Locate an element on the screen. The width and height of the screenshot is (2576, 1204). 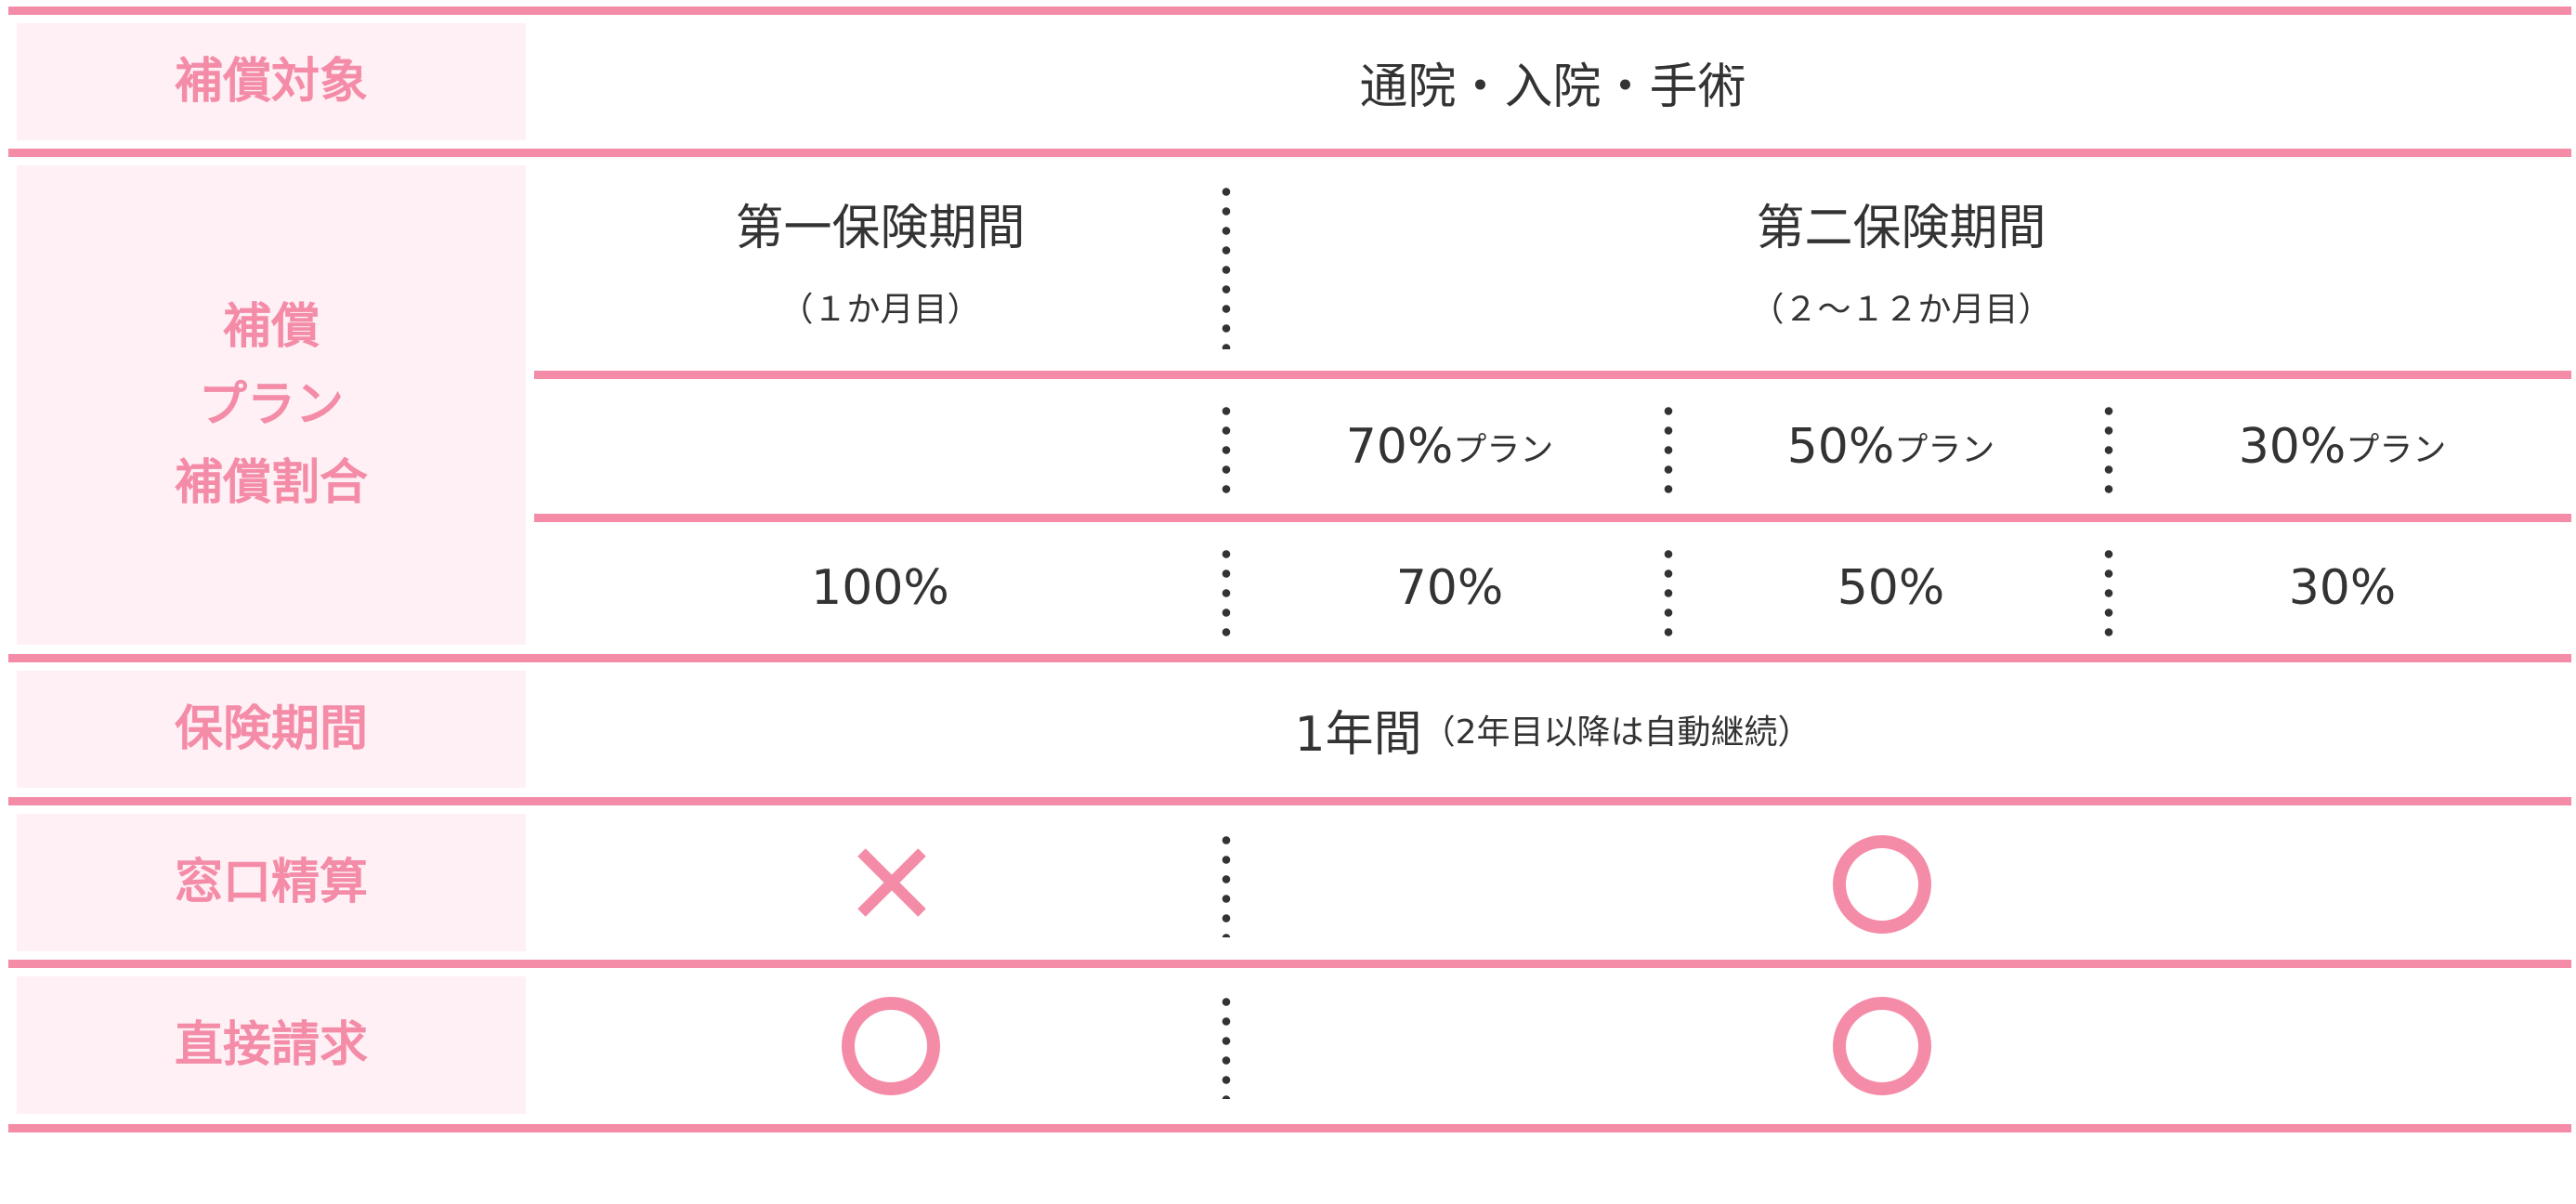
ratio-70: 70% is located at coordinates (1450, 588).